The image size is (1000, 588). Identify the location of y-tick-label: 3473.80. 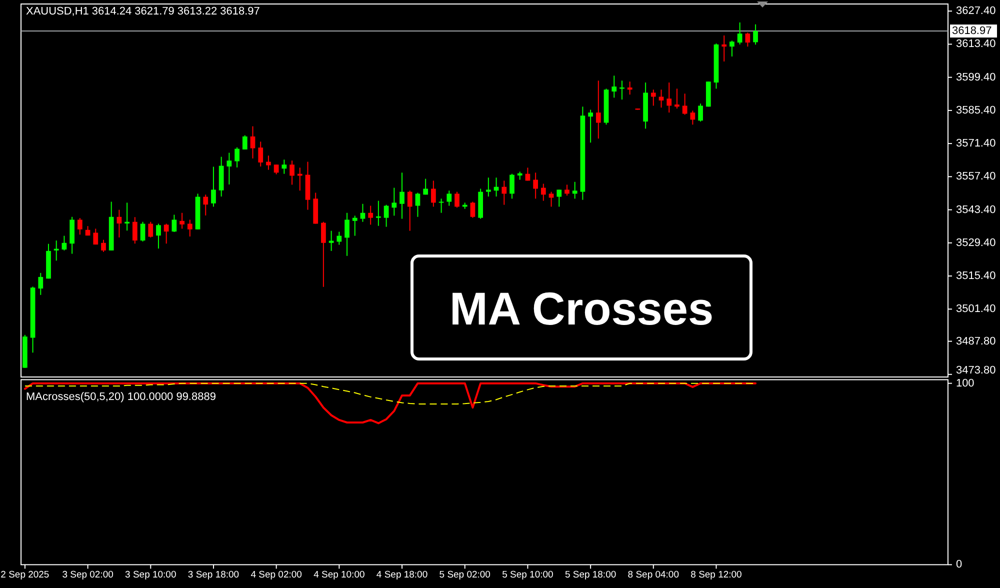
(976, 370).